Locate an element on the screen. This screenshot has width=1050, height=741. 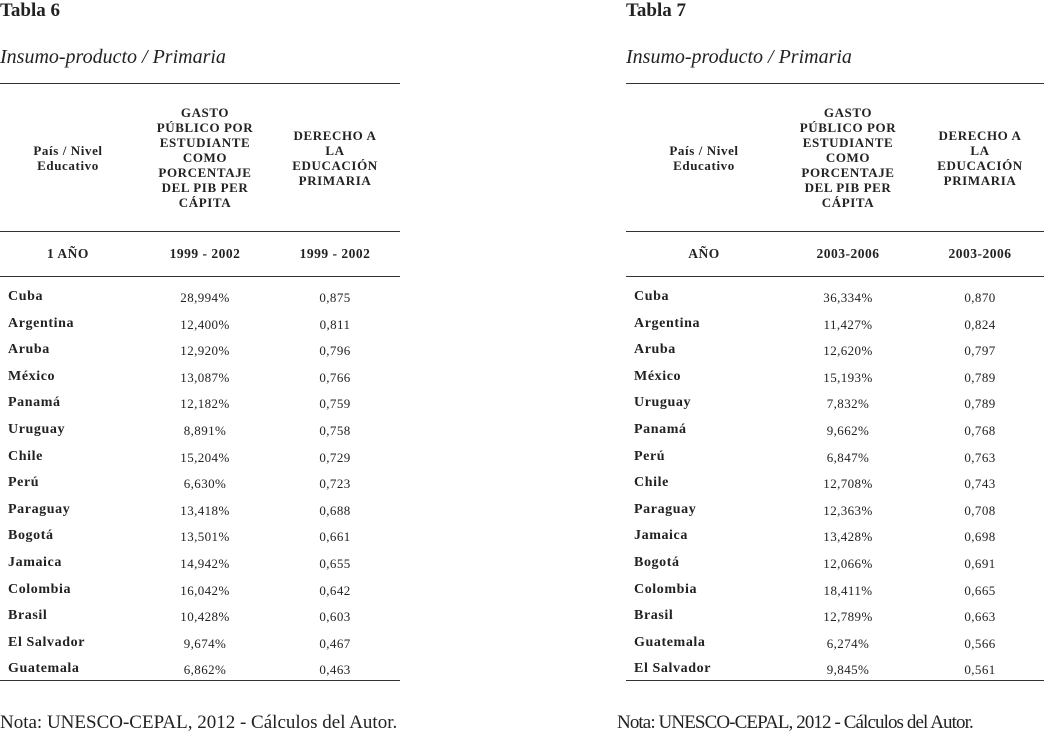
period-cell: AÑO is located at coordinates (704, 253).